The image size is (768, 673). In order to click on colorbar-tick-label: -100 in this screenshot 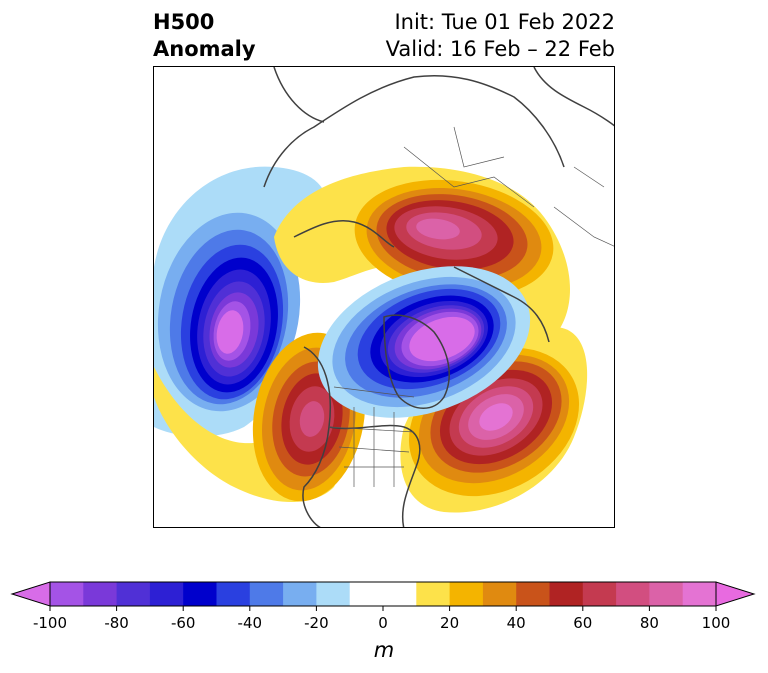, I will do `click(50, 623)`.